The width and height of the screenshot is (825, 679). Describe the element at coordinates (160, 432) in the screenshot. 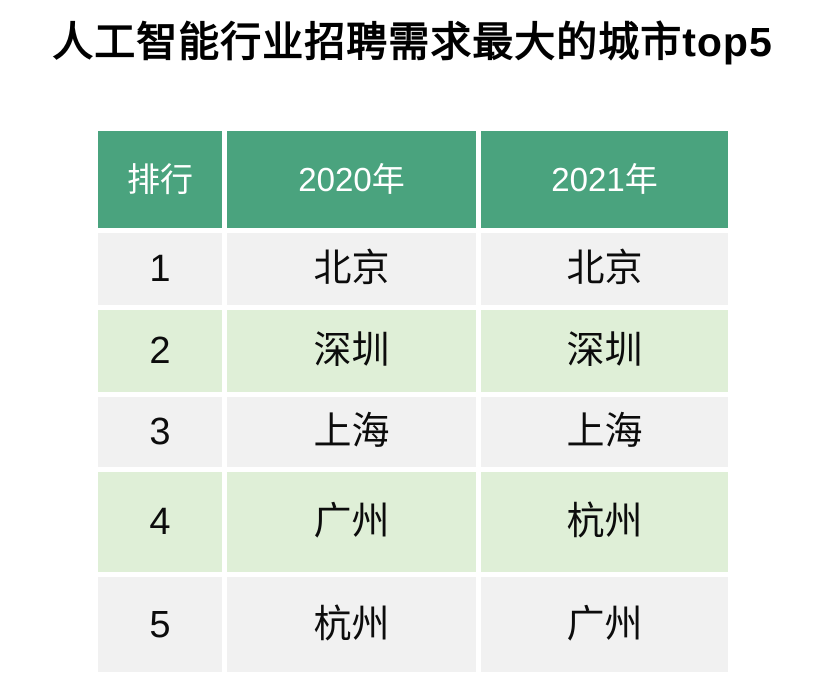

I see `rank-cell: 3` at that location.